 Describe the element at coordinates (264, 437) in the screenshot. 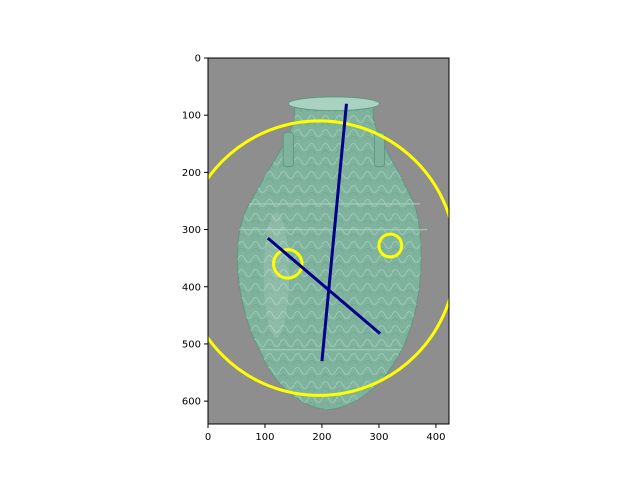

I see `x-tick-label: 100` at that location.